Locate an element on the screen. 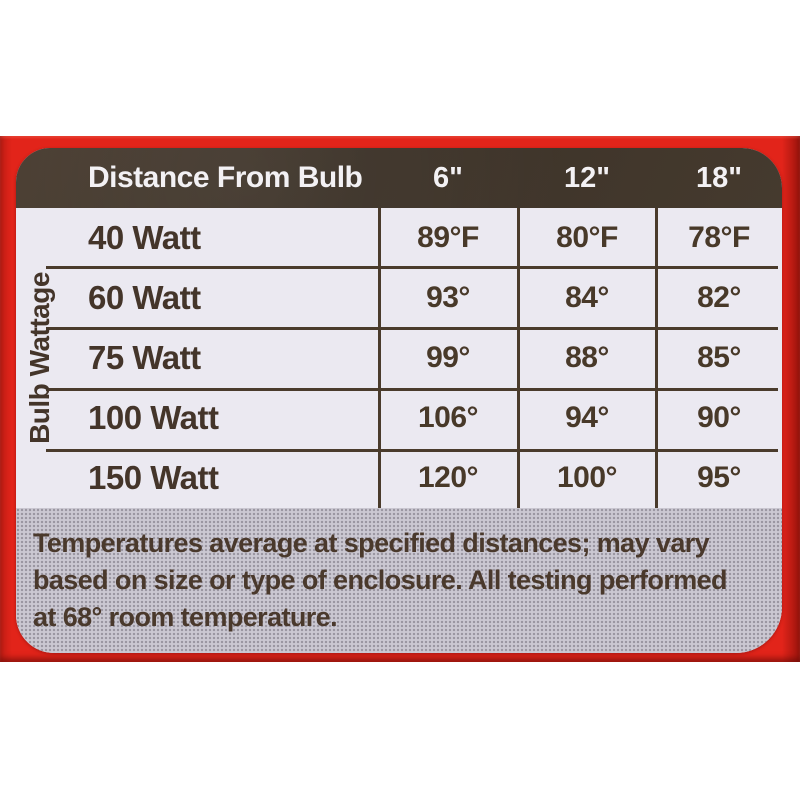 This screenshot has width=800, height=800. row-axis-label-bulb-wattage: Bulb Wattage is located at coordinates (39, 358).